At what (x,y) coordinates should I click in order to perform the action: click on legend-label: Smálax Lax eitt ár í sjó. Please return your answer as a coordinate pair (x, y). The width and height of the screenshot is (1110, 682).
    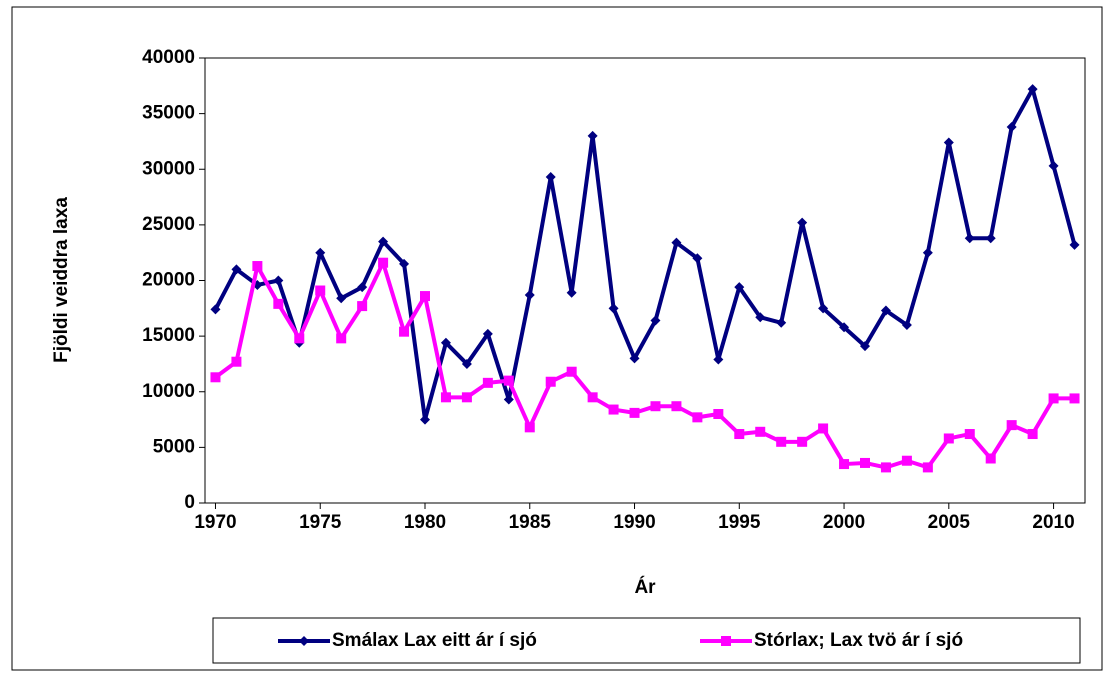
    Looking at the image, I should click on (434, 640).